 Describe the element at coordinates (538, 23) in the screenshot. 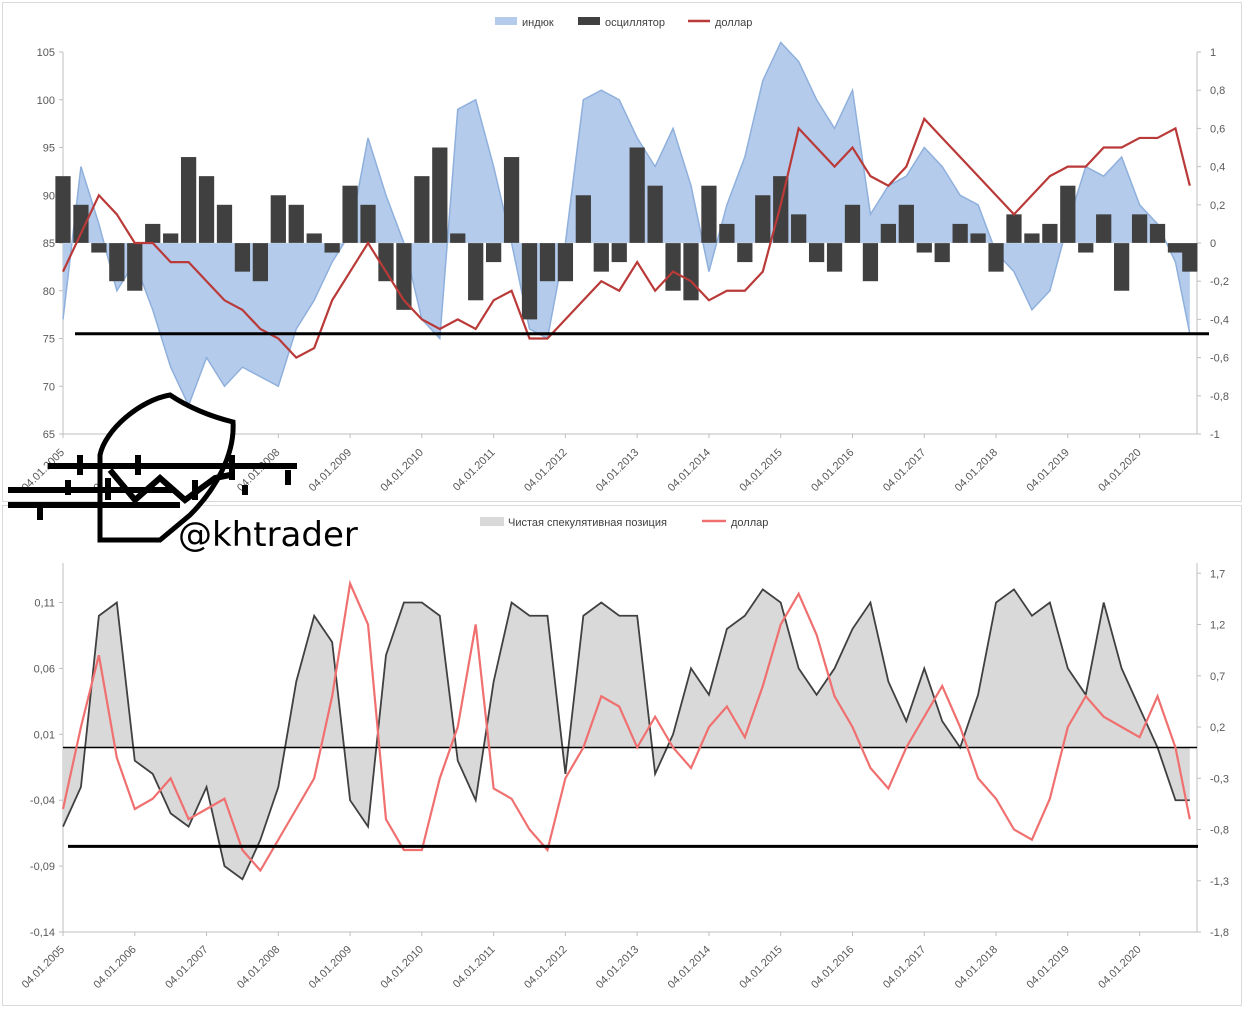

I see `legend-label-indyuk: индюк` at that location.